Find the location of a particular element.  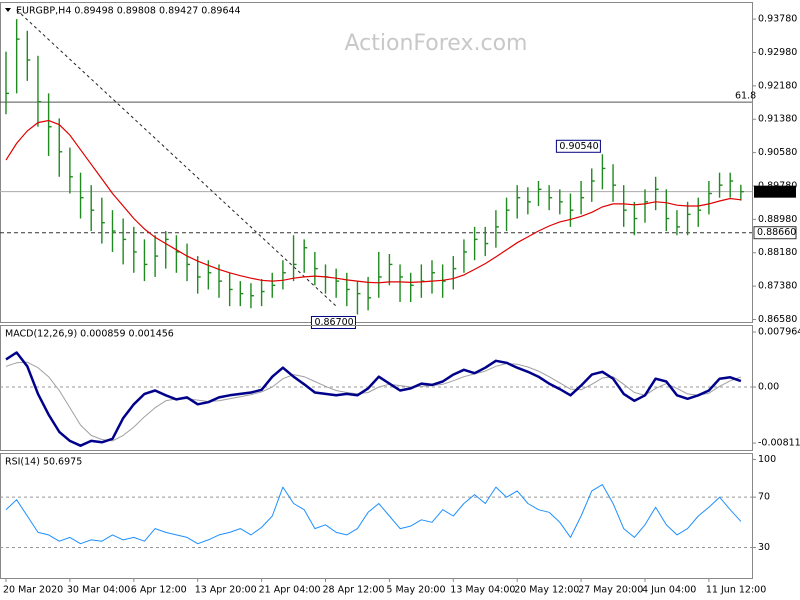

y-tick-label: 30 is located at coordinates (764, 547).